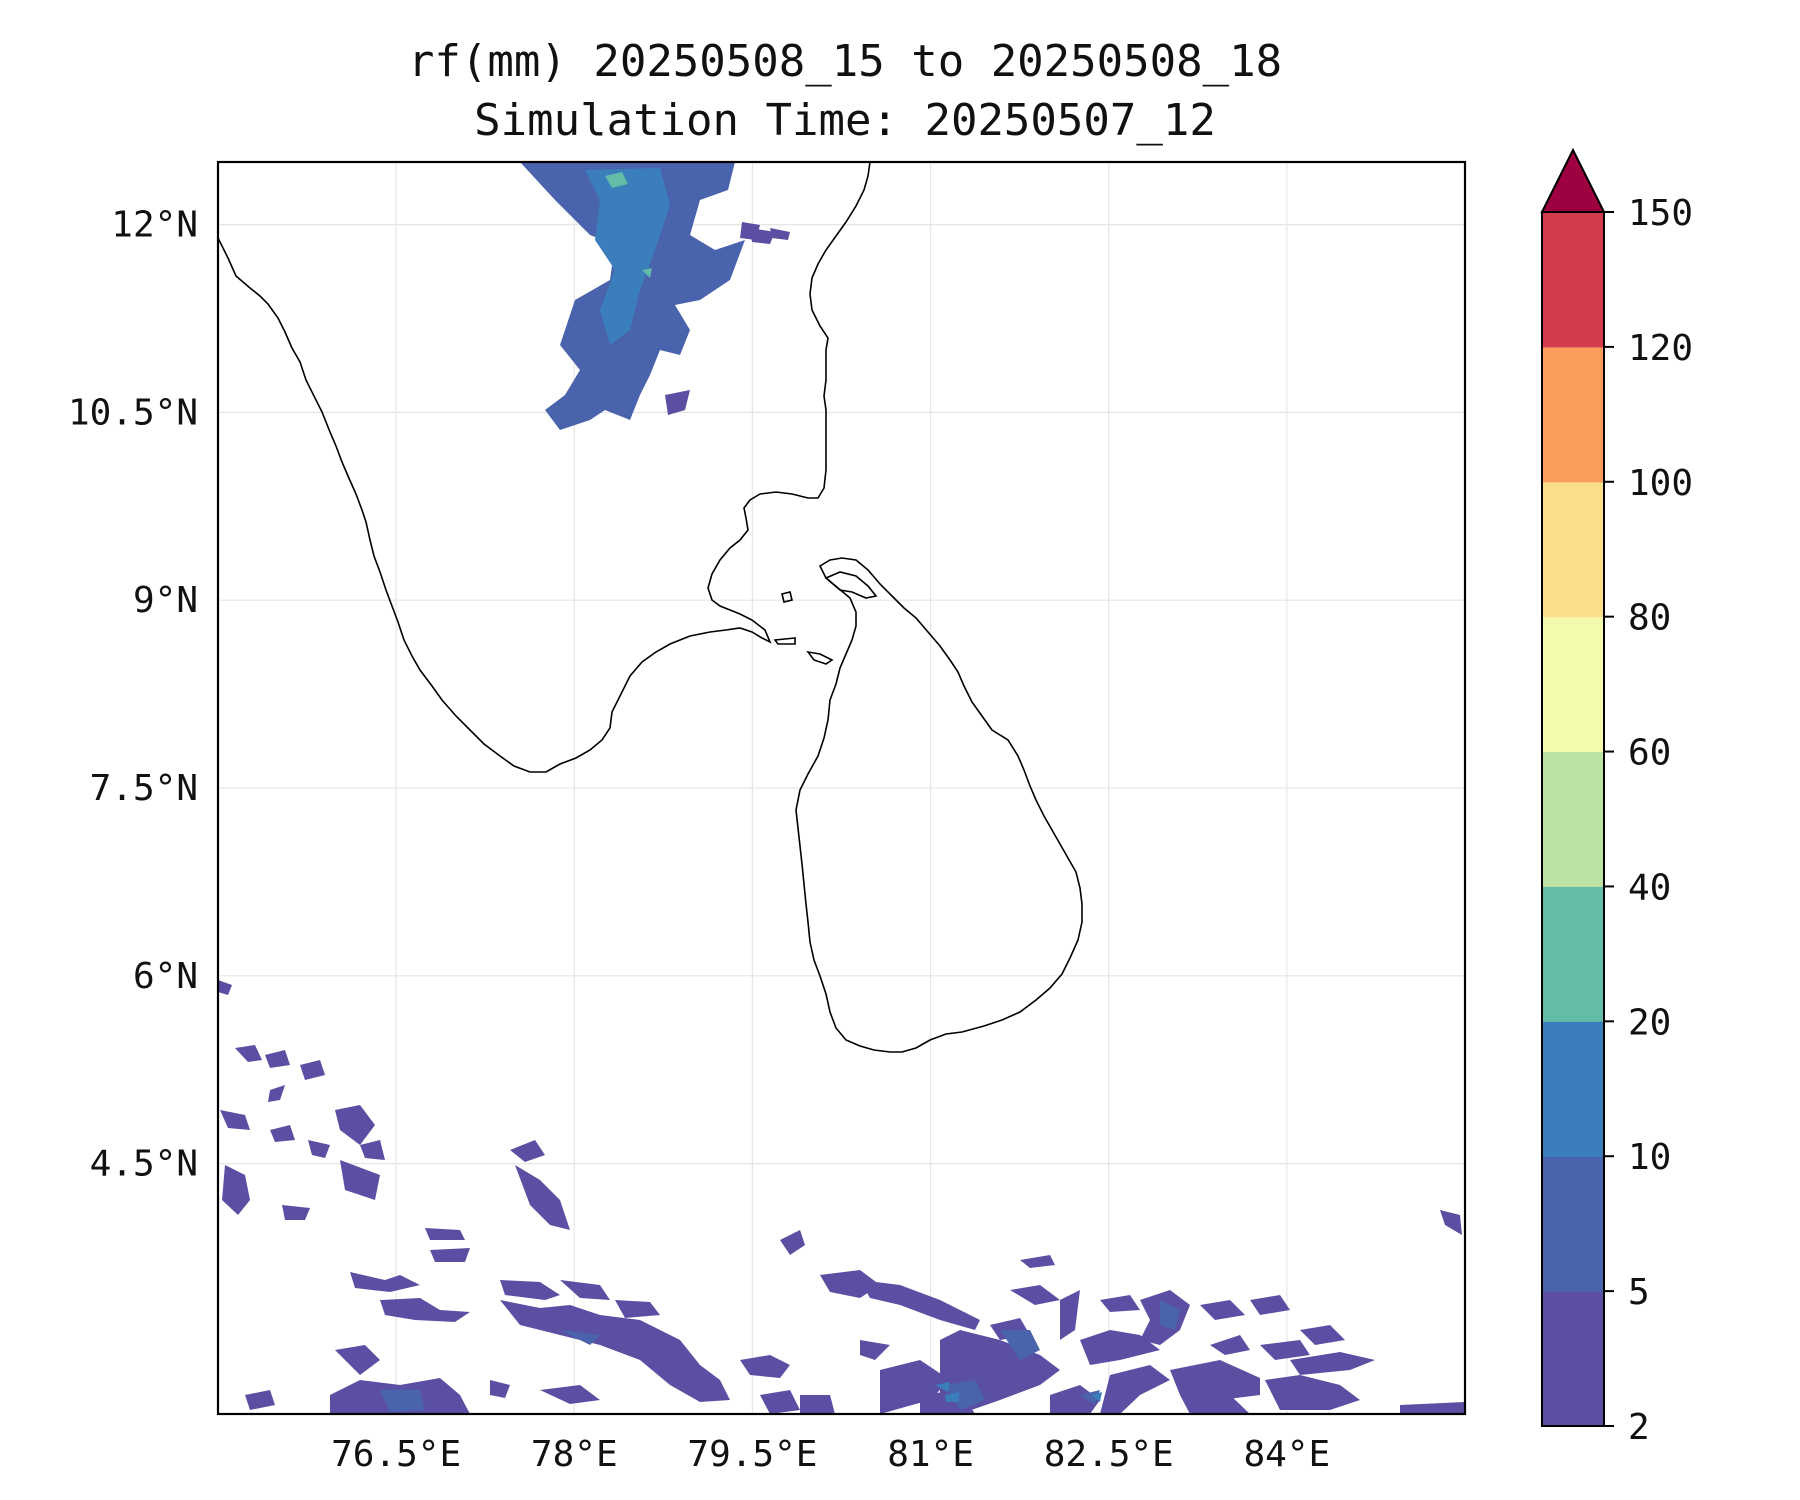  I want to click on mannar-island, so click(820, 657).